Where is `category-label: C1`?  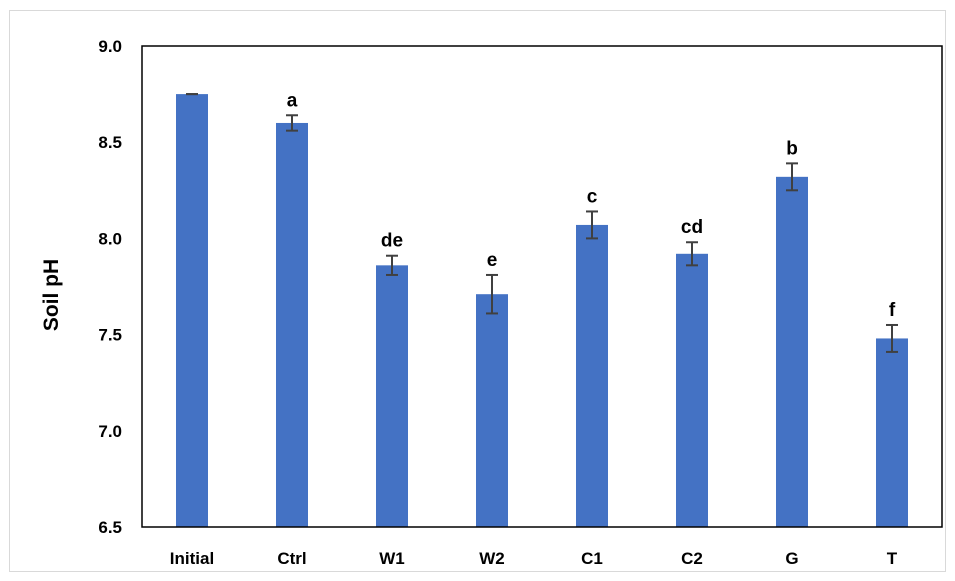
category-label: C1 is located at coordinates (592, 558).